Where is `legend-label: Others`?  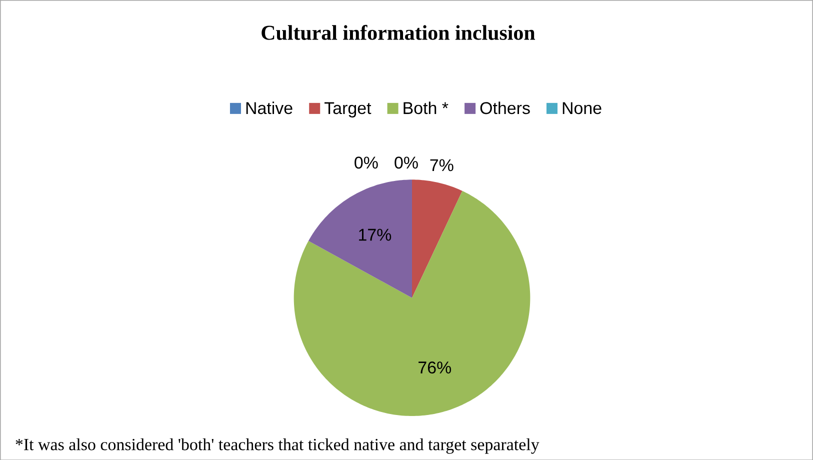
legend-label: Others is located at coordinates (505, 107).